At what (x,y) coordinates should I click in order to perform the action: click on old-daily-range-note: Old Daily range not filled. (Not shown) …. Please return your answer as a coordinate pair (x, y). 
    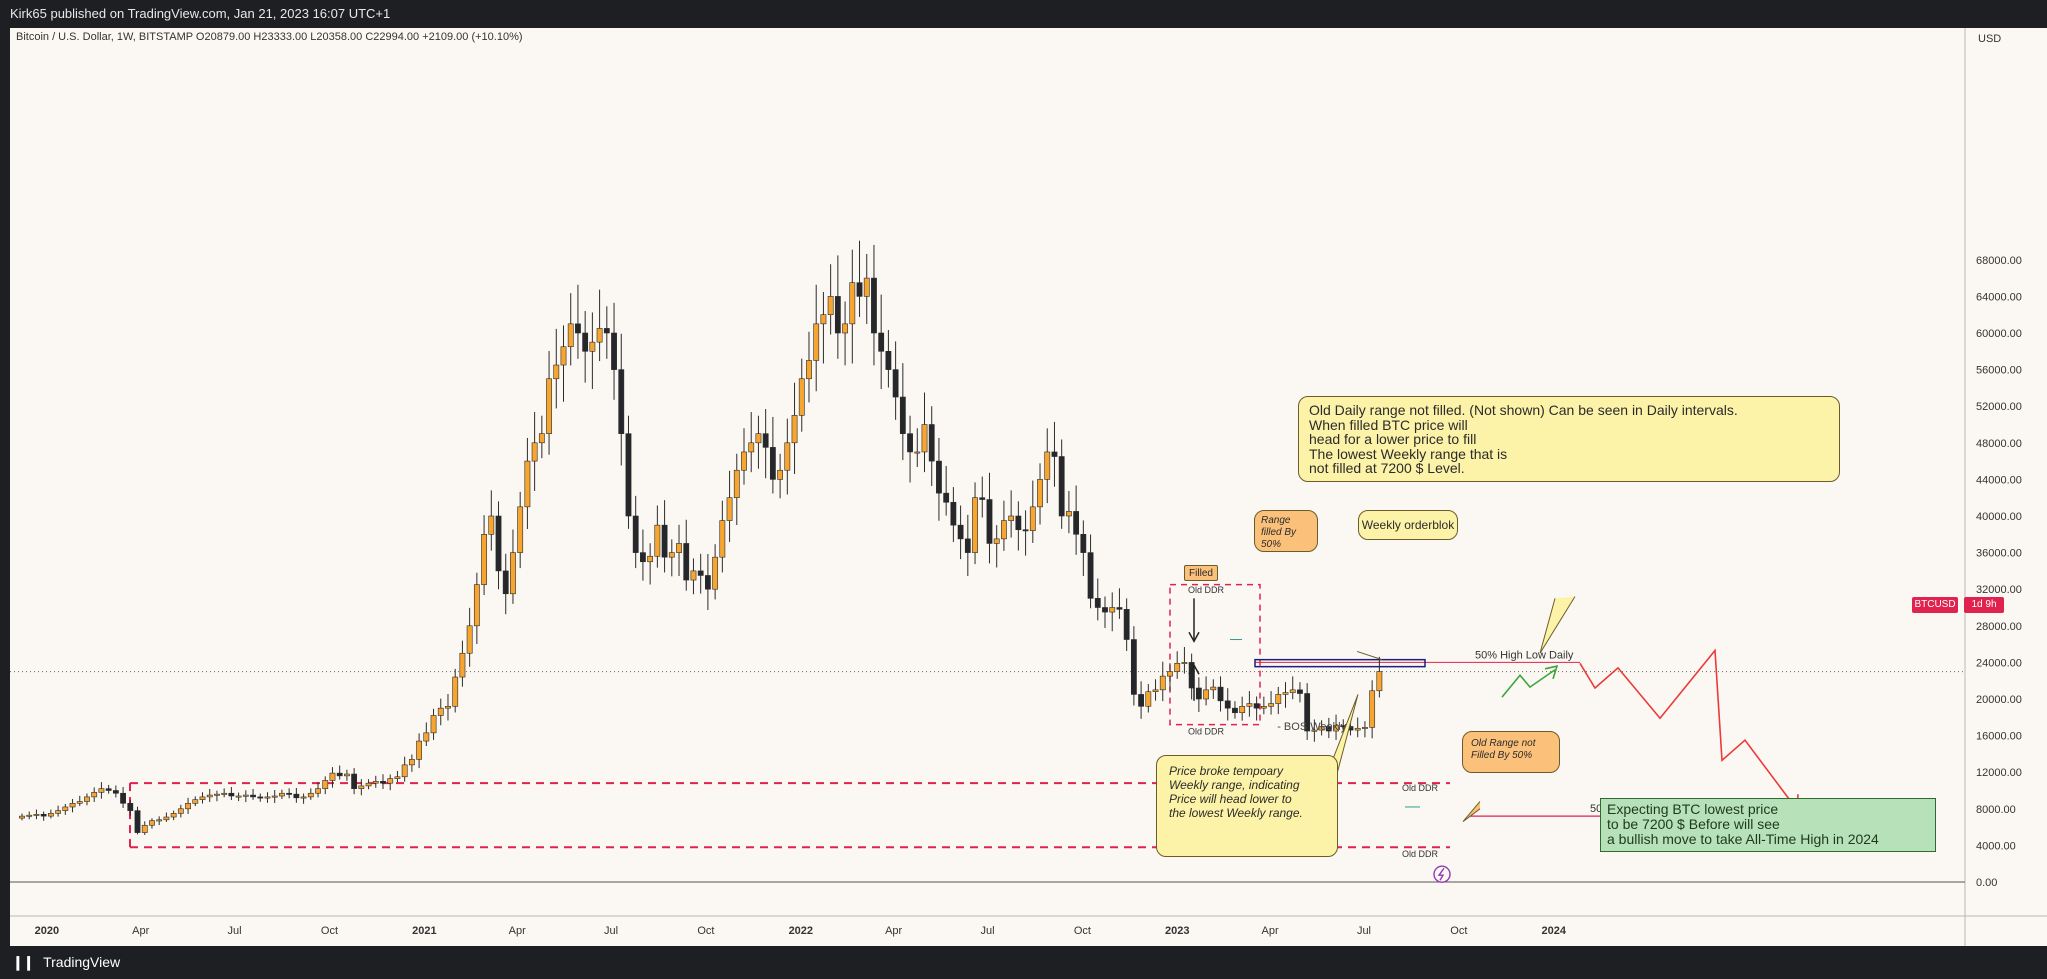
    Looking at the image, I should click on (1569, 439).